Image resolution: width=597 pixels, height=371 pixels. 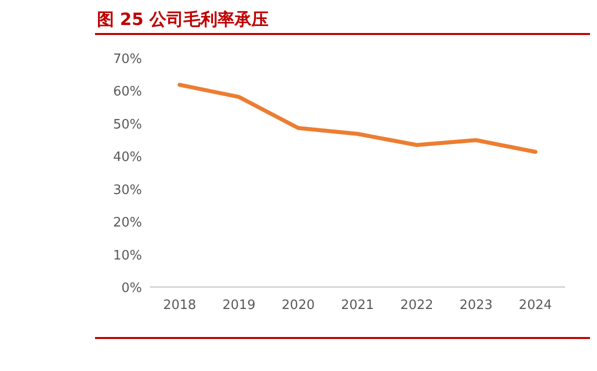 What do you see at coordinates (179, 305) in the screenshot?
I see `x-tick-label: 2018` at bounding box center [179, 305].